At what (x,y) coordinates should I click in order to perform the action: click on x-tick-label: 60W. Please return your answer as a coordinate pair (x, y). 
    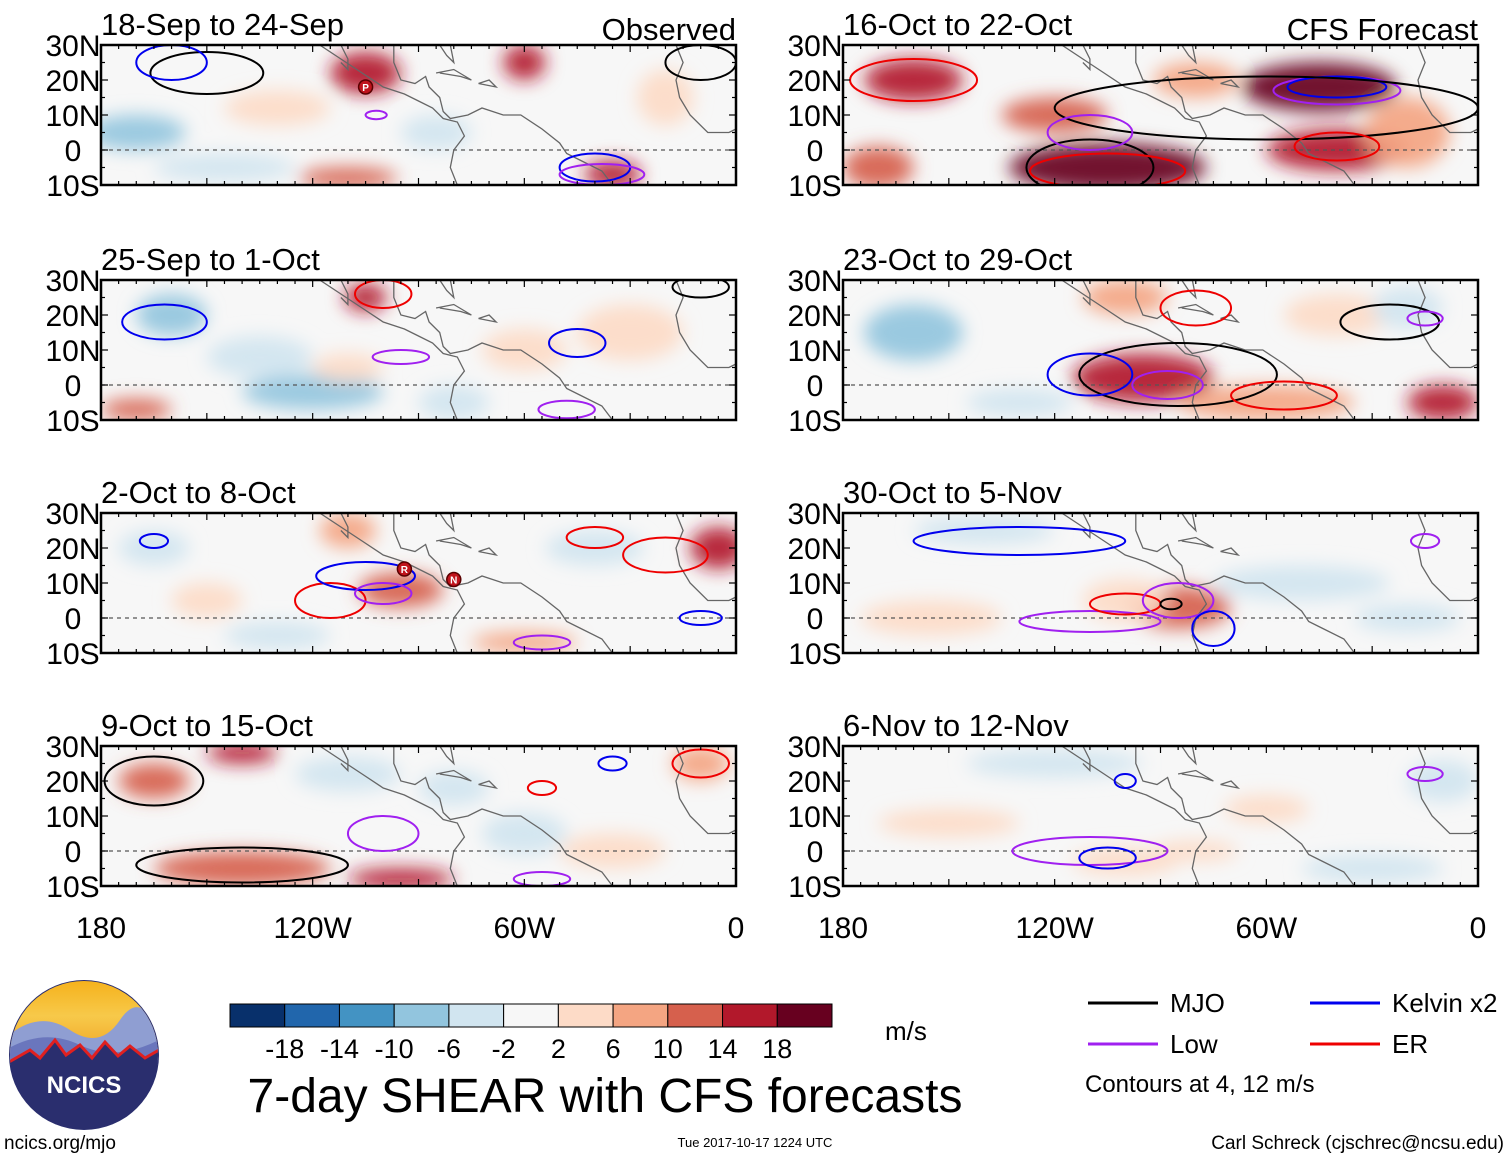
    Looking at the image, I should click on (524, 928).